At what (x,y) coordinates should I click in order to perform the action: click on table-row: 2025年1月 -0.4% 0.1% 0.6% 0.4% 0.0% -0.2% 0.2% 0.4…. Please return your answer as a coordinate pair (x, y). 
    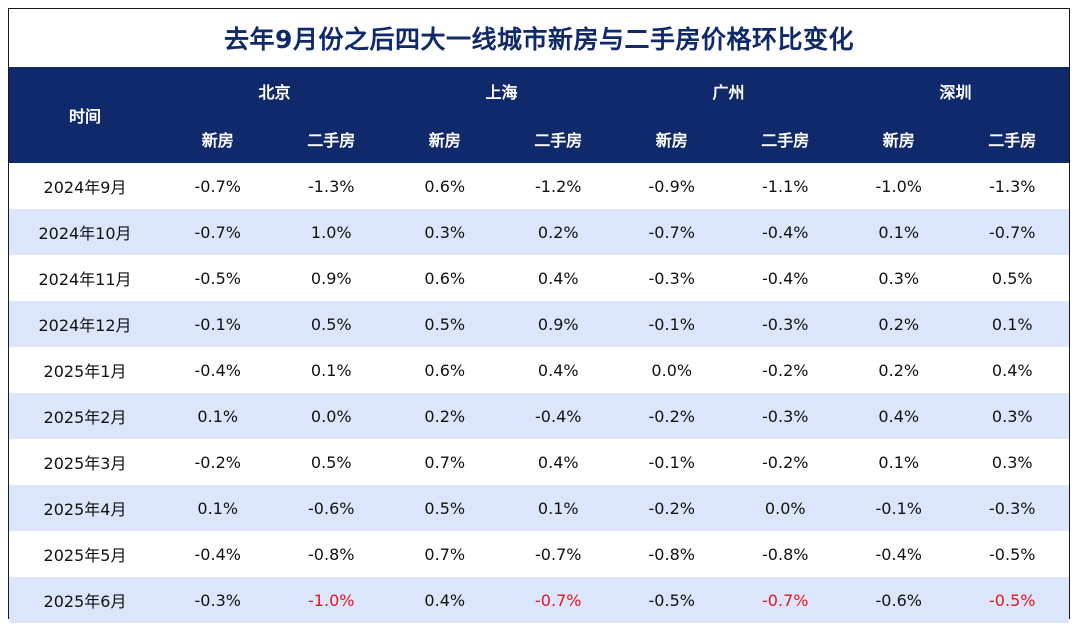
    Looking at the image, I should click on (539, 370).